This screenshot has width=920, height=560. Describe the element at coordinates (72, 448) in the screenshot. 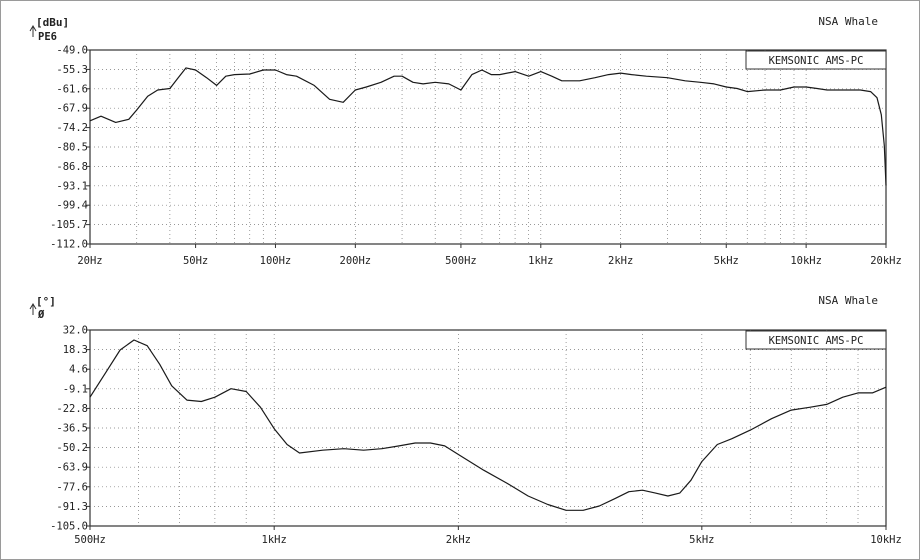

I see `y-tick-label: -50.2` at that location.